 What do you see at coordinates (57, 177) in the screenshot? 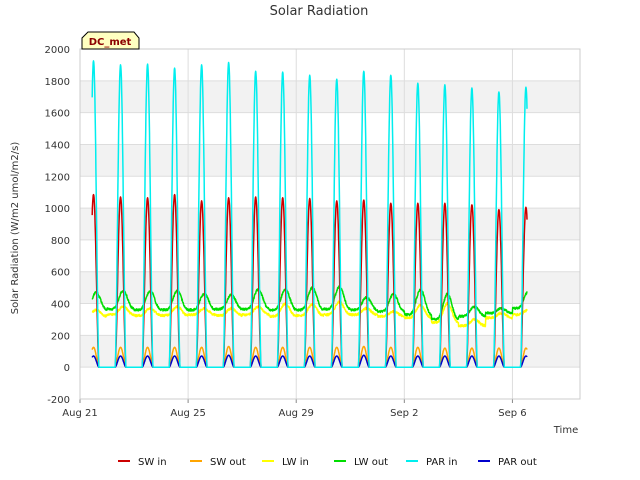
I see `y-tick-label: 1200` at bounding box center [57, 177].